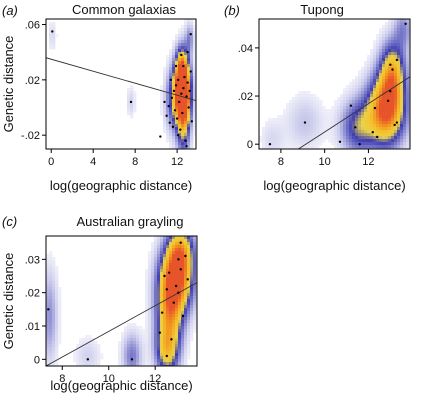 This screenshot has width=422, height=405. Describe the element at coordinates (245, 49) in the screenshot. I see `y-tick-label: .04` at that location.